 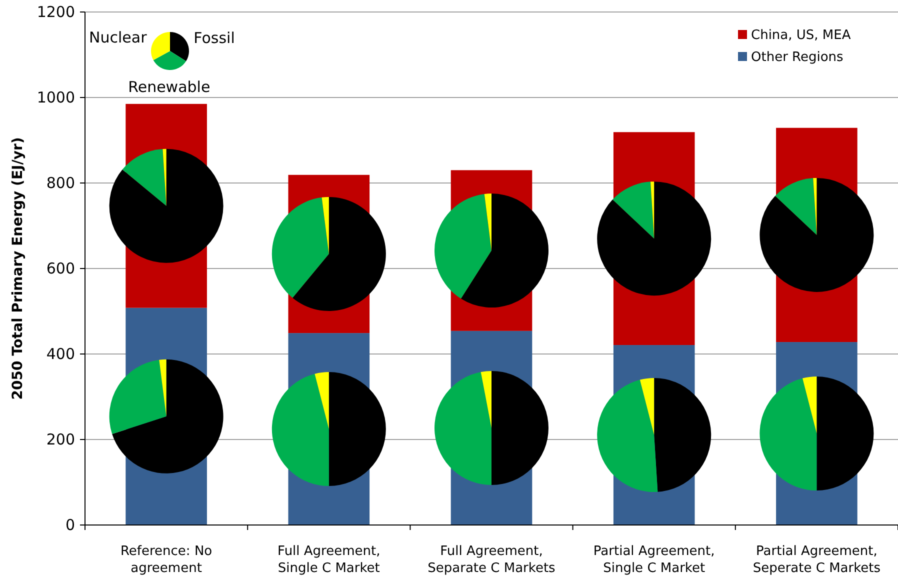 I want to click on x-tick-label: Partial Agreement, Seperate C Markets, so click(x=816, y=560).